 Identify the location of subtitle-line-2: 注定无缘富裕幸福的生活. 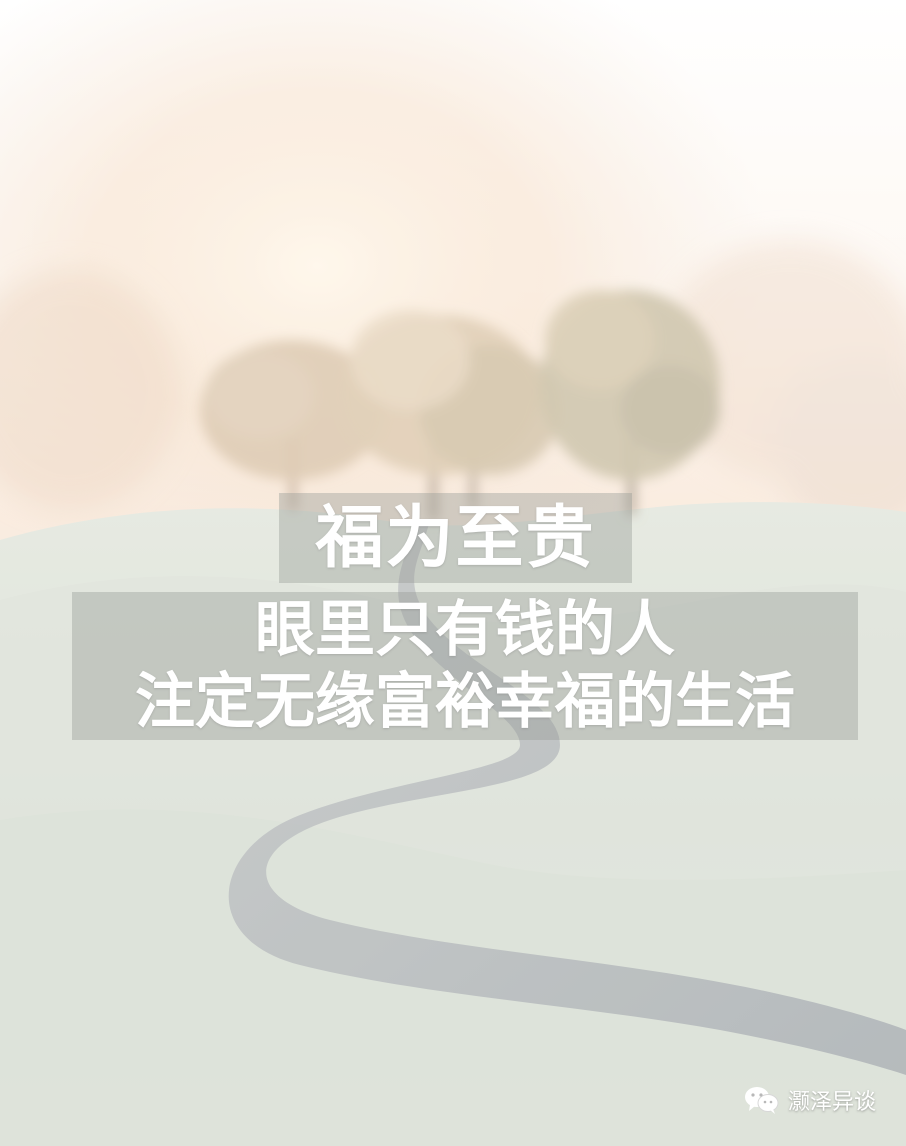
(465, 702).